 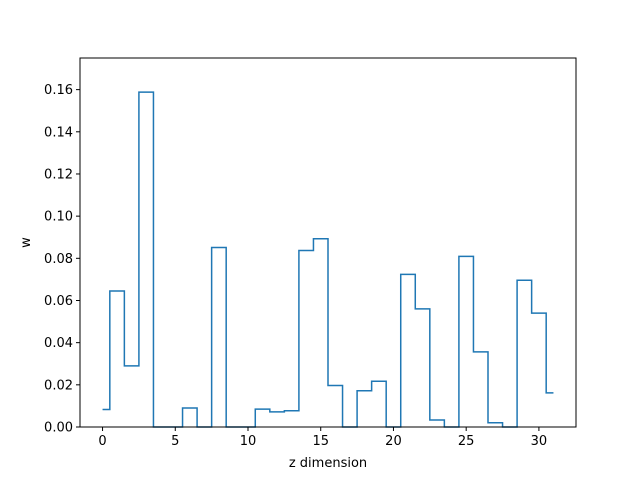 What do you see at coordinates (320, 441) in the screenshot?
I see `x-tick-label: 15` at bounding box center [320, 441].